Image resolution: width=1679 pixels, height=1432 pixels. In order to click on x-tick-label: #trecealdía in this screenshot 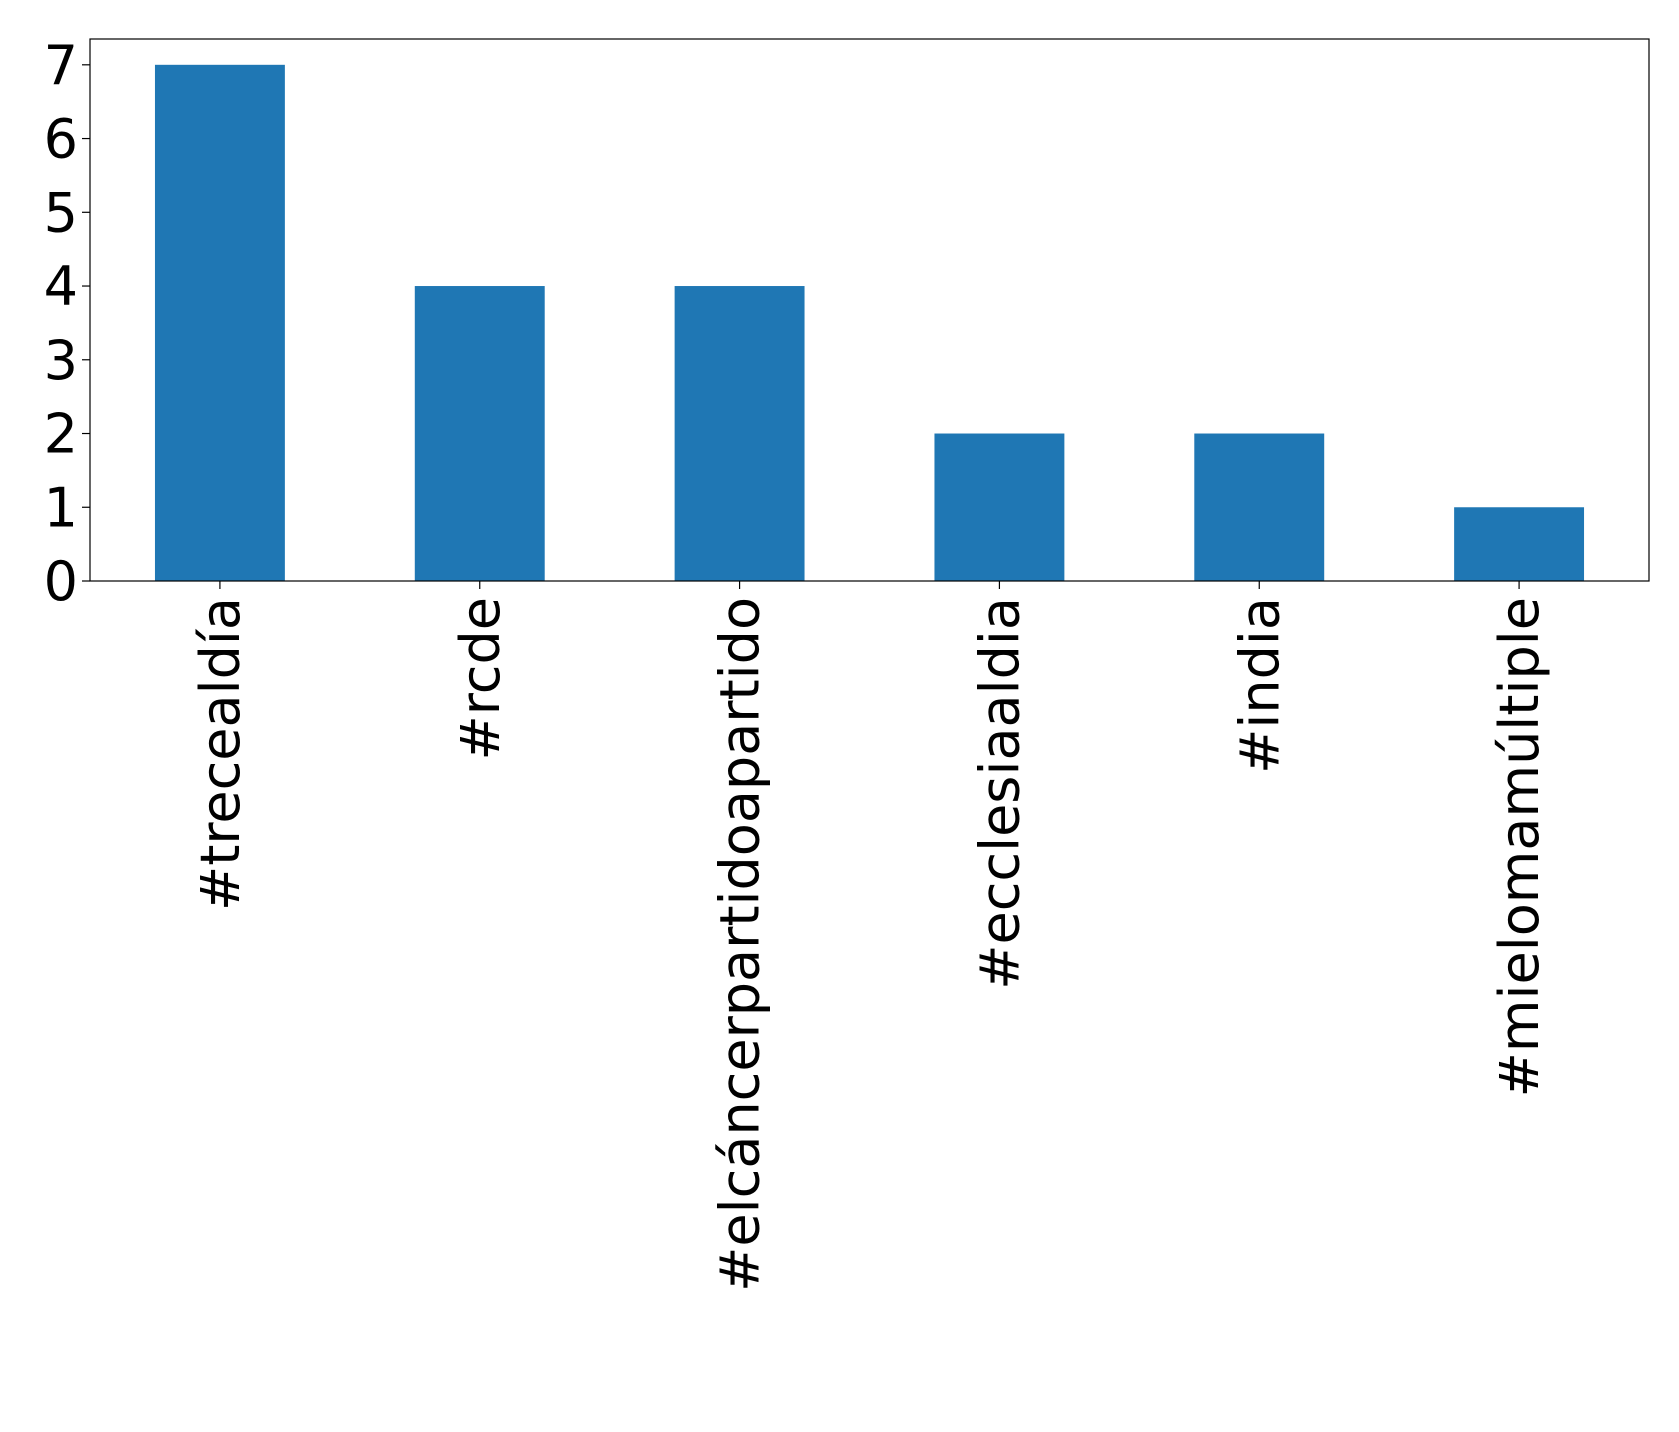, I will do `click(220, 754)`.